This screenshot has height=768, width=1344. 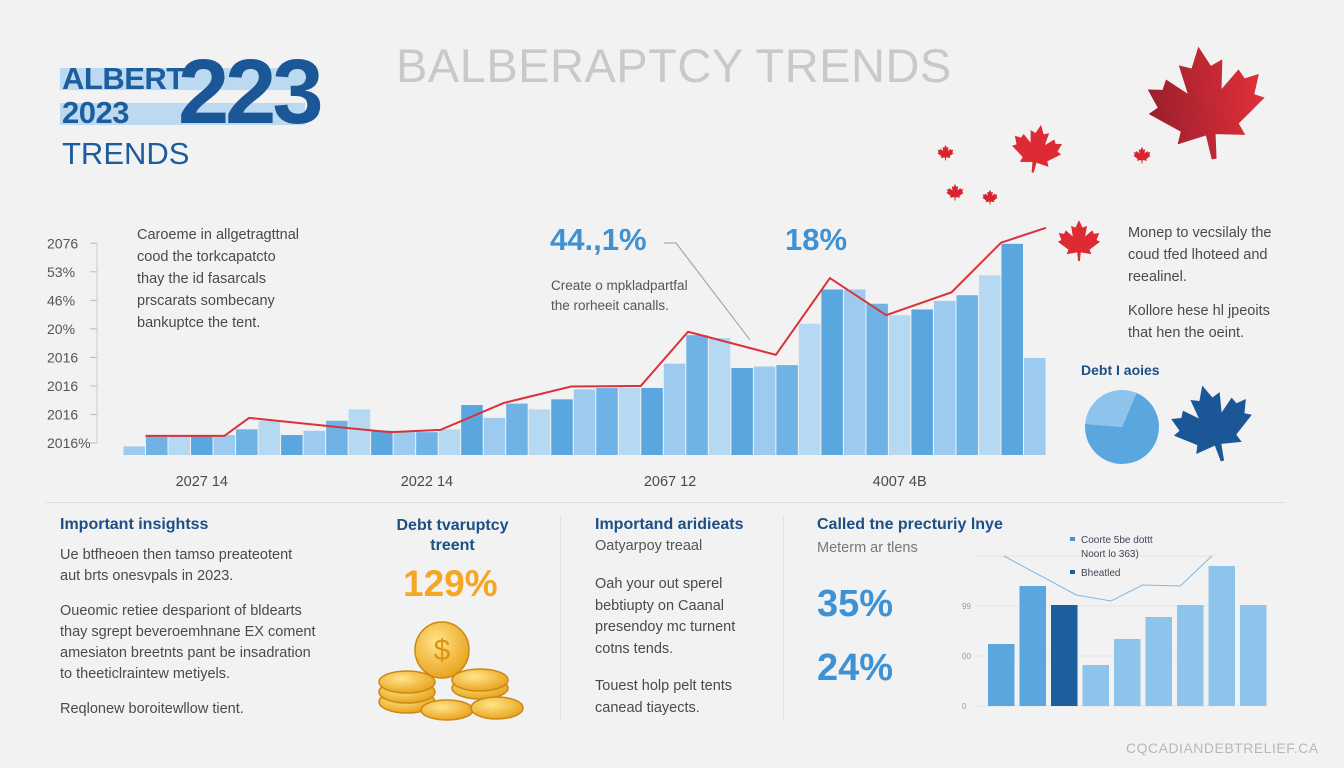 I want to click on logo-highlight, so click(x=182, y=114).